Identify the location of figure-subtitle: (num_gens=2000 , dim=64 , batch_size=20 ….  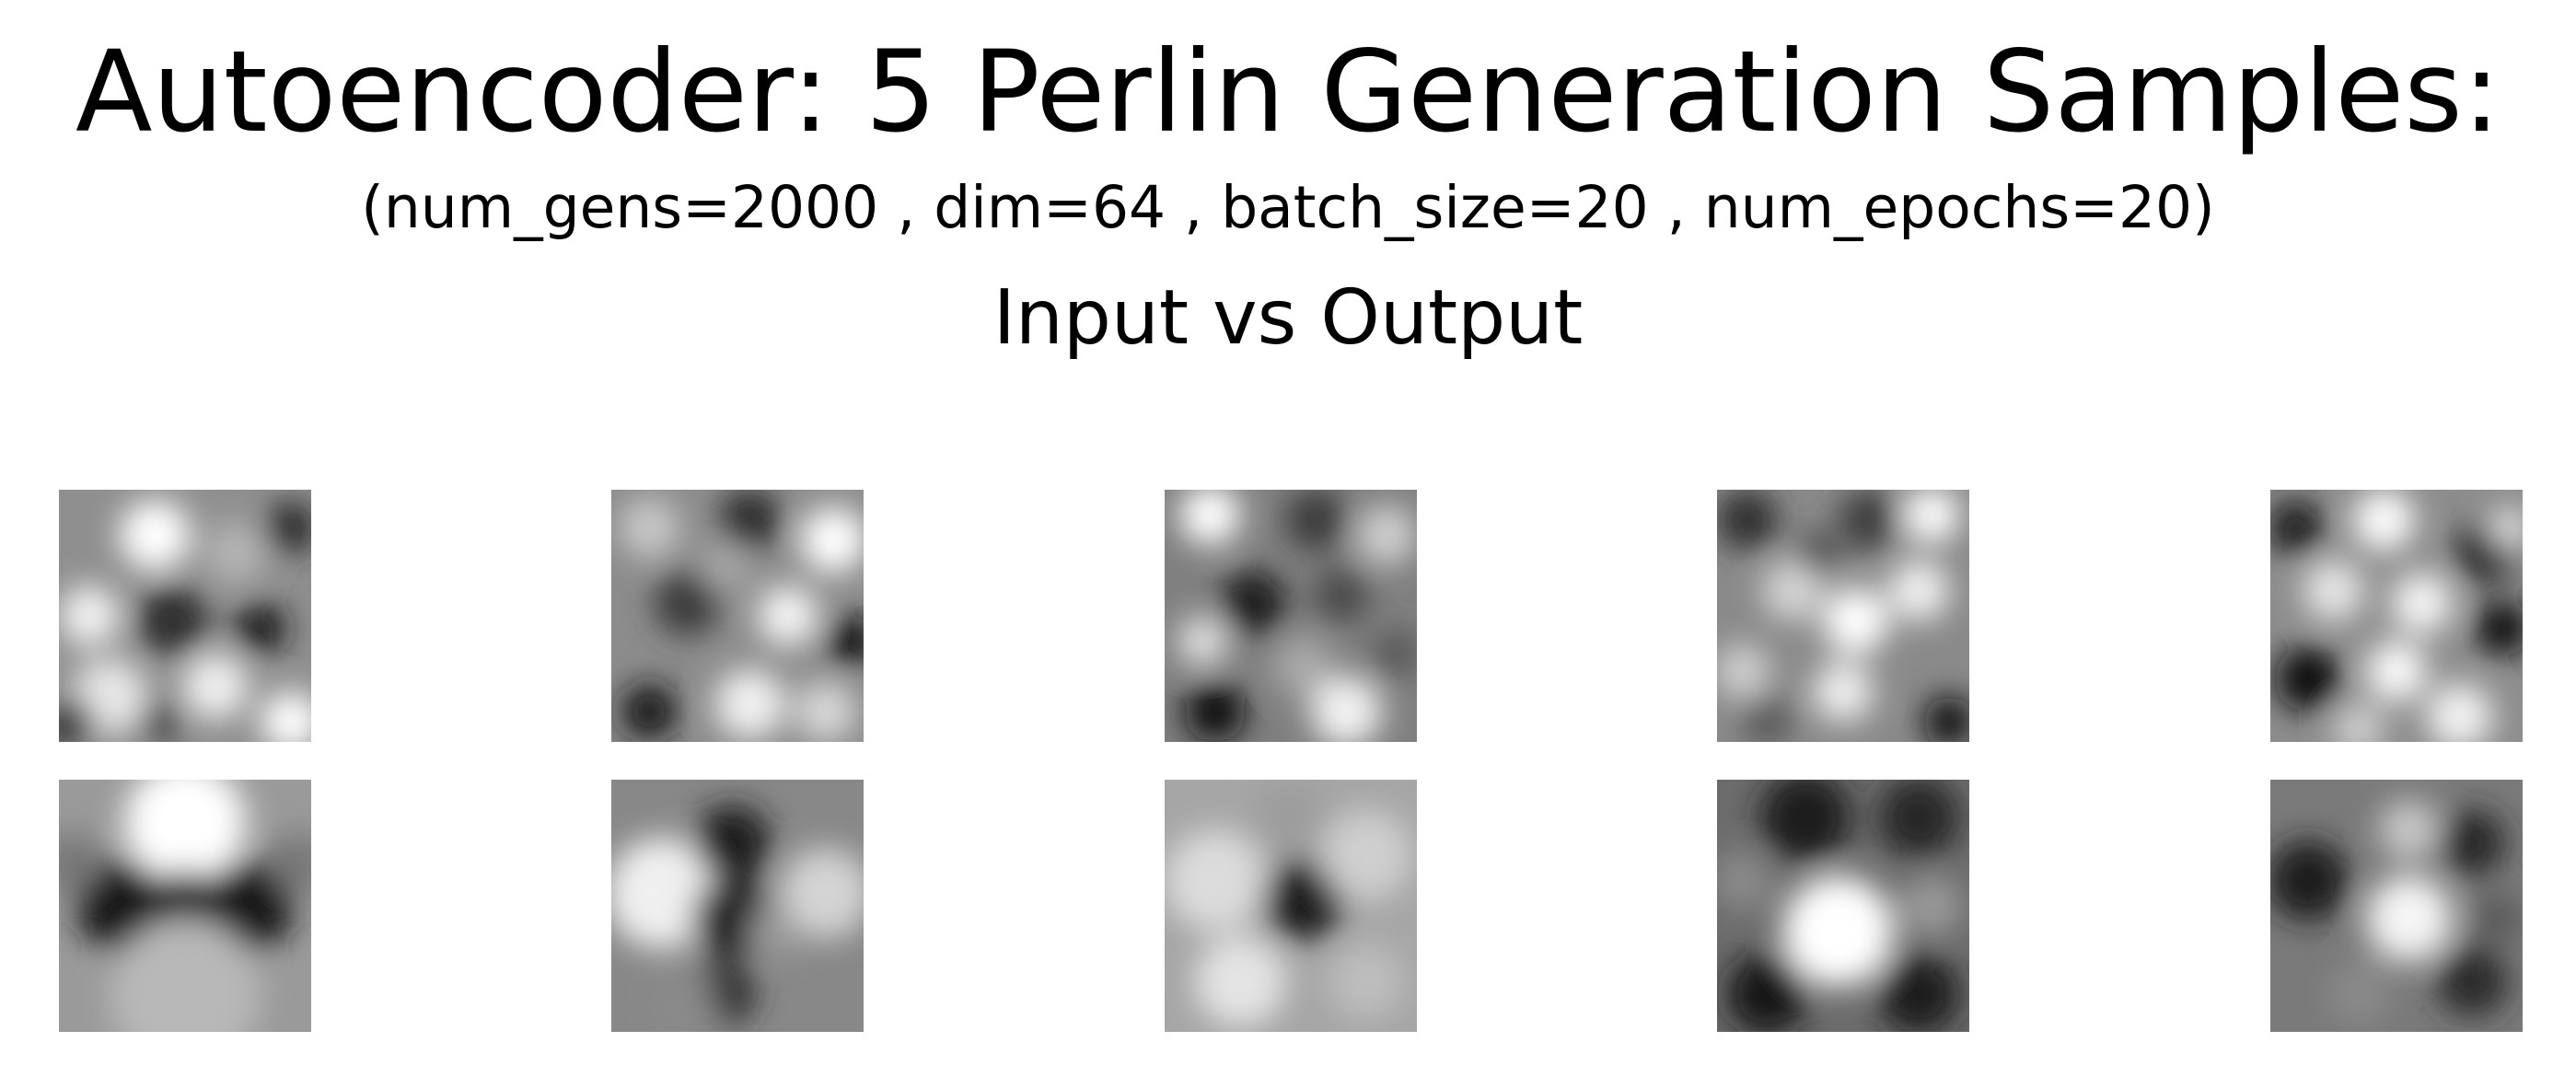
(1288, 207).